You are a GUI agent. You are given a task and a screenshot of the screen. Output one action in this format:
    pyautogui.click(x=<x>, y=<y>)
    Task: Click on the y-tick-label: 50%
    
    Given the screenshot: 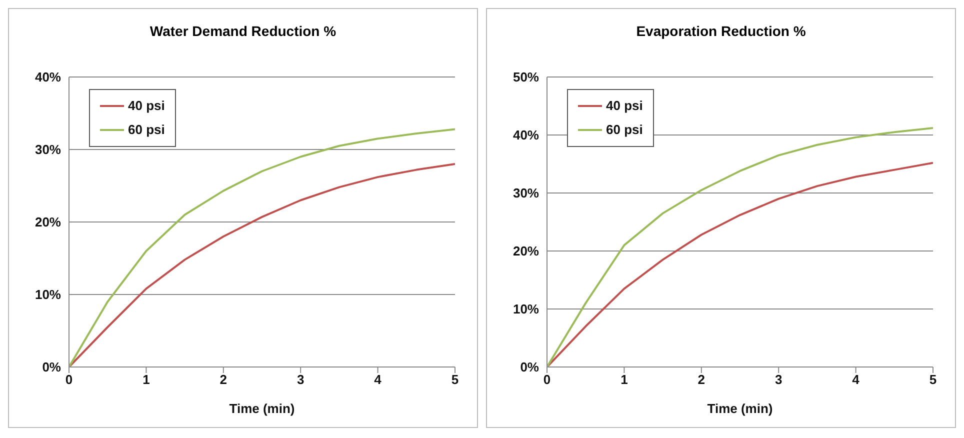 What is the action you would take?
    pyautogui.click(x=526, y=77)
    